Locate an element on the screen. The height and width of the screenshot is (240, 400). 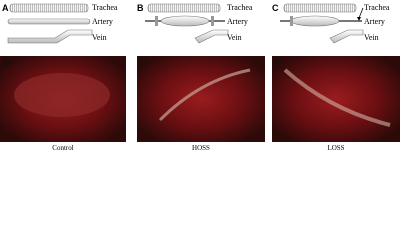
photo-d is located at coordinates (63, 99).